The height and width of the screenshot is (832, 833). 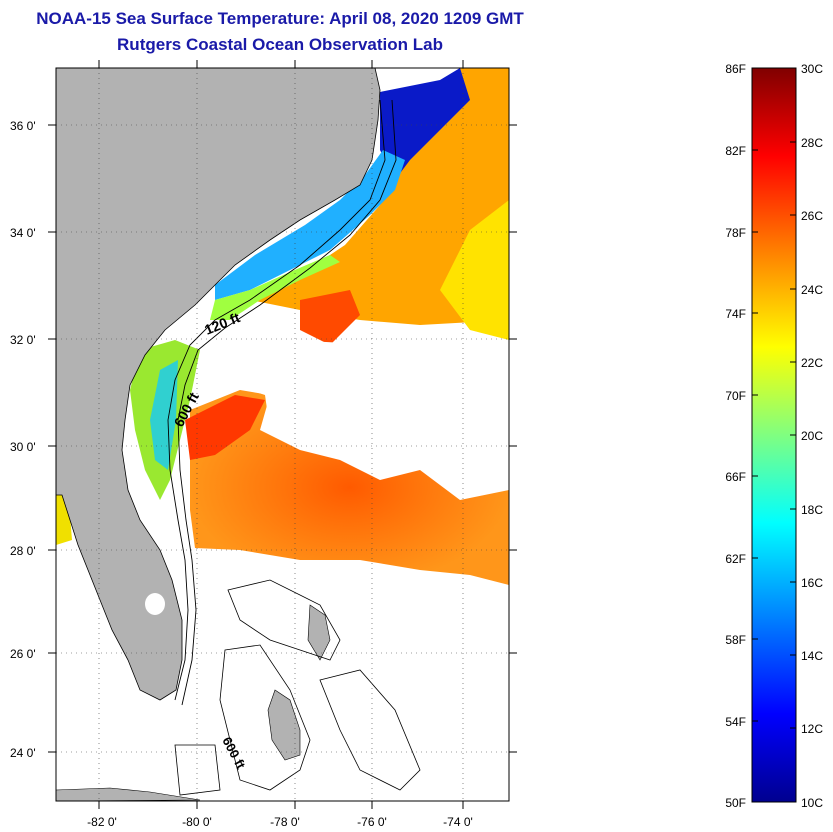 What do you see at coordinates (128, 794) in the screenshot?
I see `land-cuba` at bounding box center [128, 794].